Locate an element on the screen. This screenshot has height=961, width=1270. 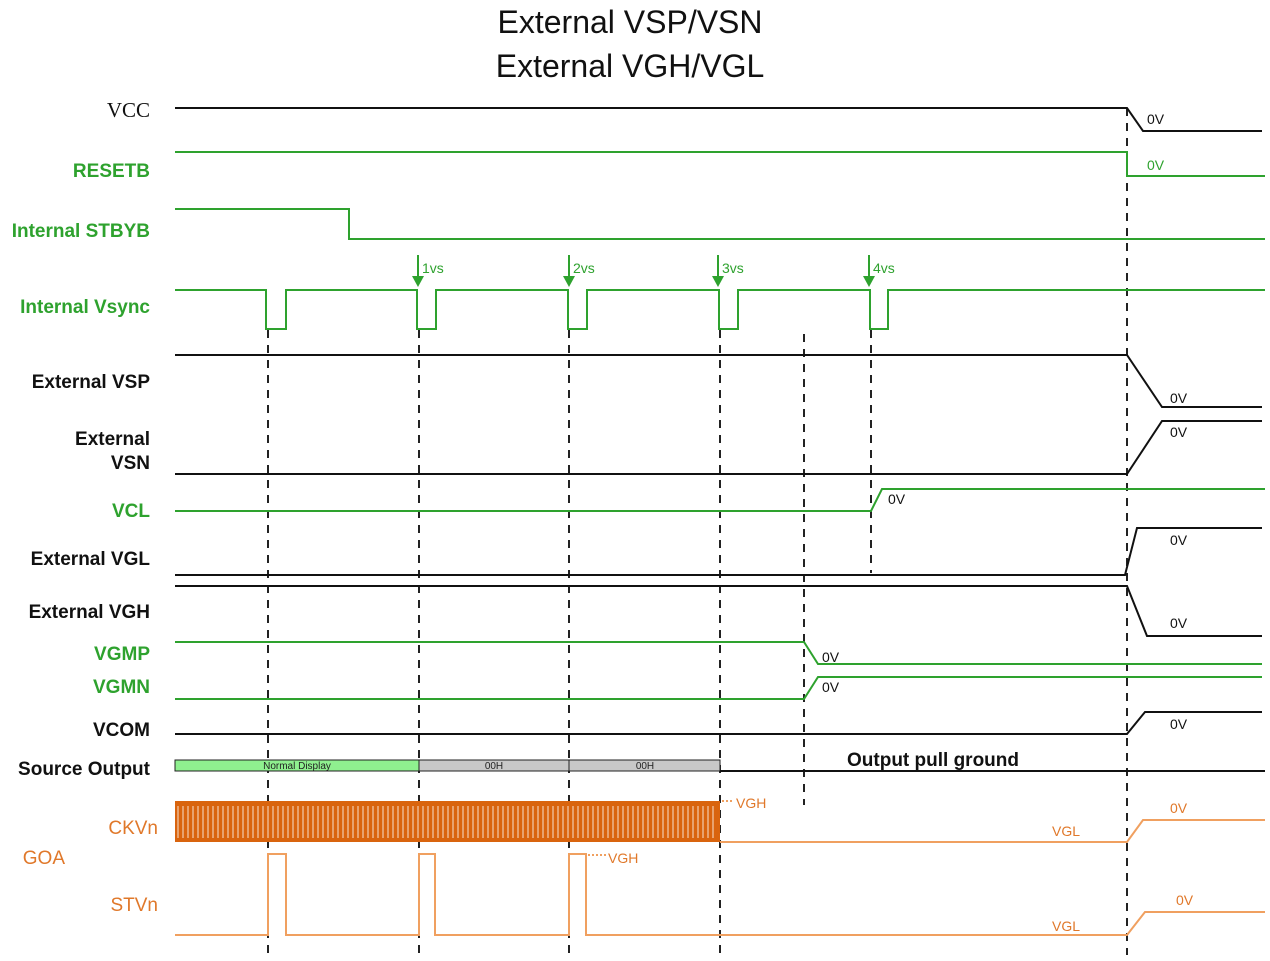
vgl-0v: 0V is located at coordinates (1179, 540).